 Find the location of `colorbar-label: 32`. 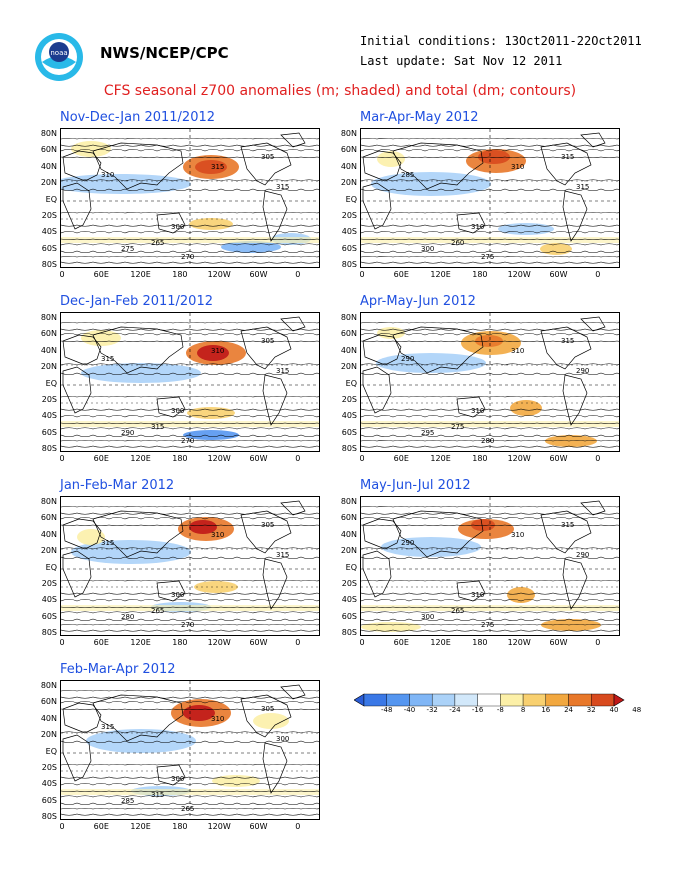

colorbar-label: 32 is located at coordinates (591, 710).